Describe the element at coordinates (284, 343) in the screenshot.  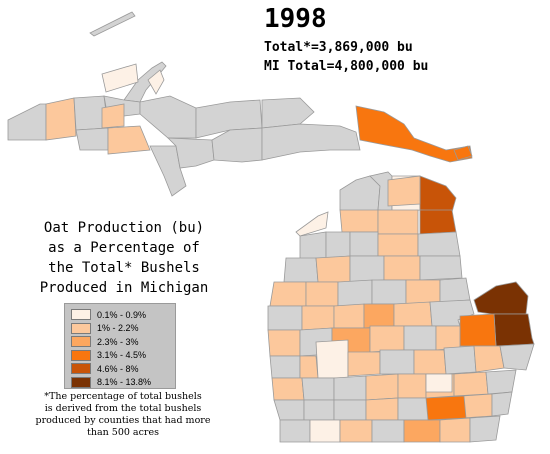
I see `county-r5c1` at that location.